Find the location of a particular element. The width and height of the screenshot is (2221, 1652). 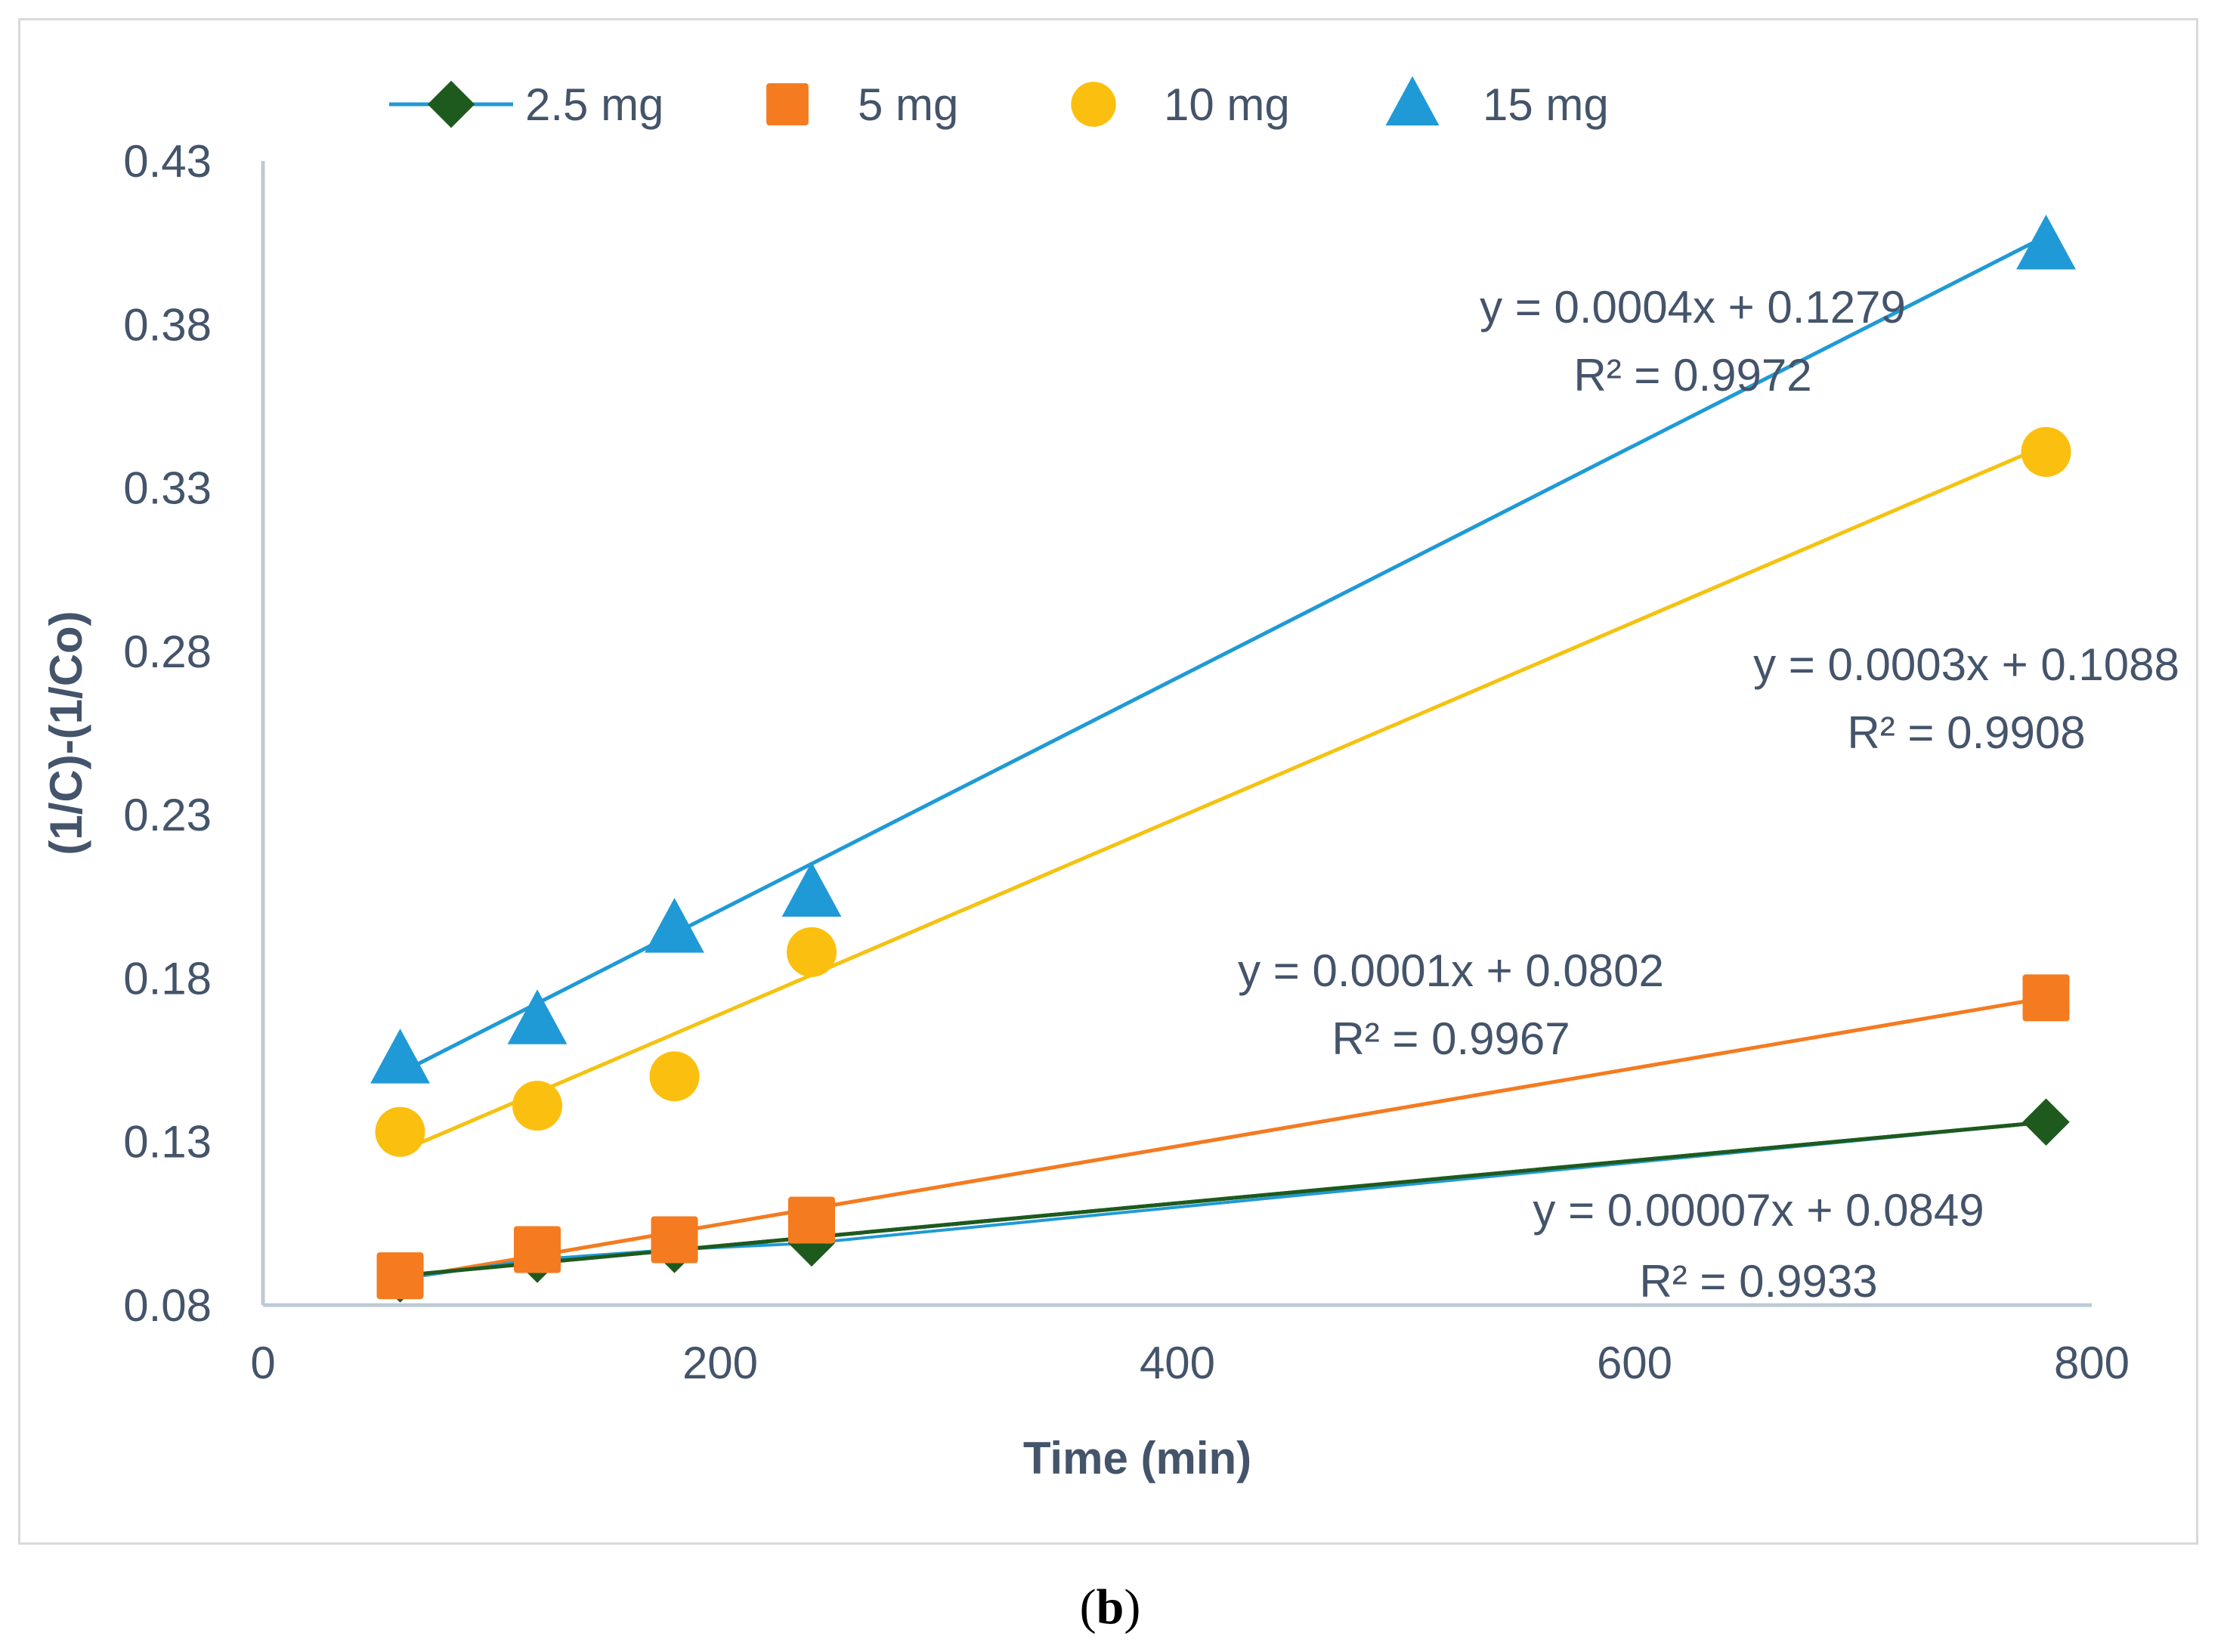

trend-equation: y = 0.0003x + 0.1088 is located at coordinates (1966, 664).